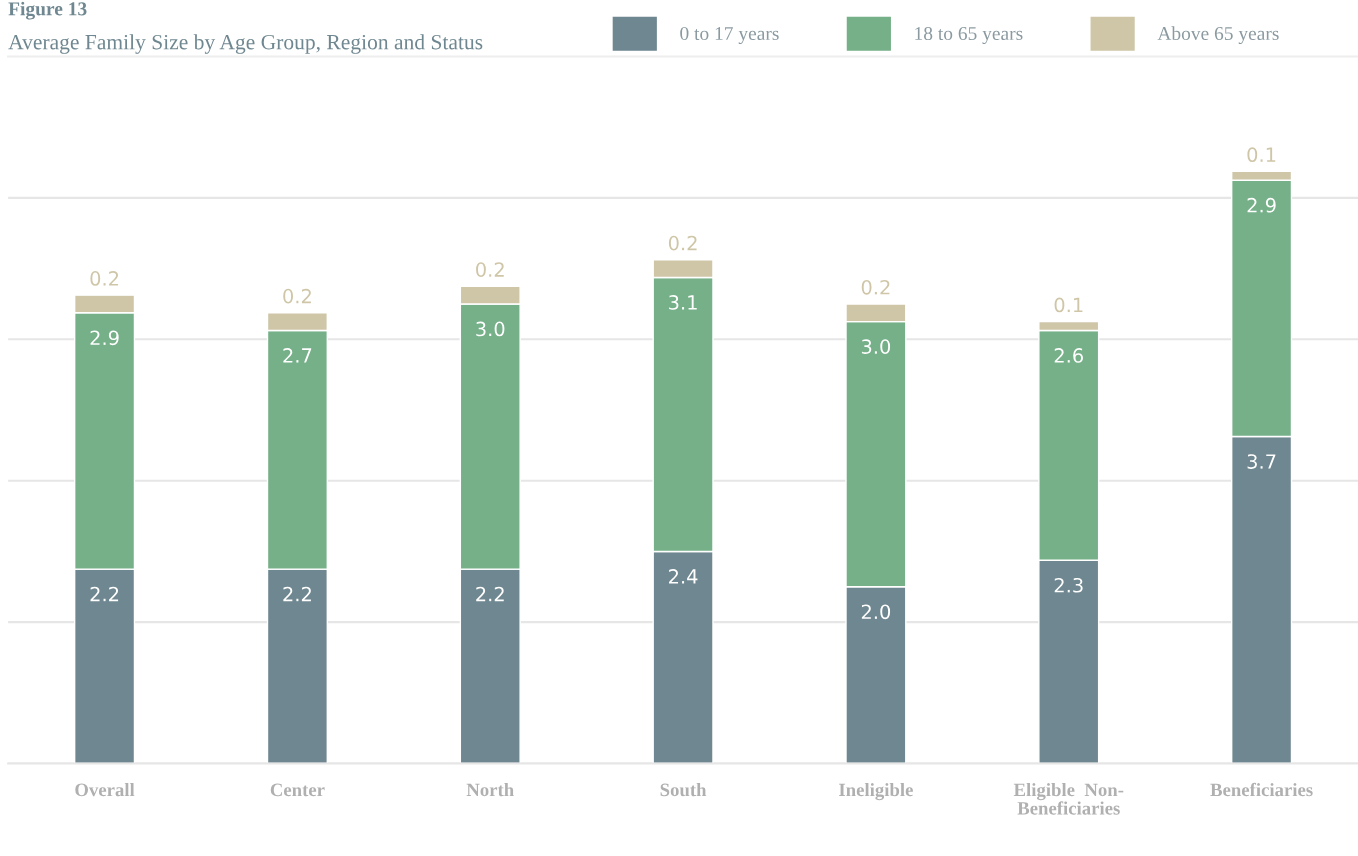  Describe the element at coordinates (683, 790) in the screenshot. I see `x-tick-label: South` at that location.